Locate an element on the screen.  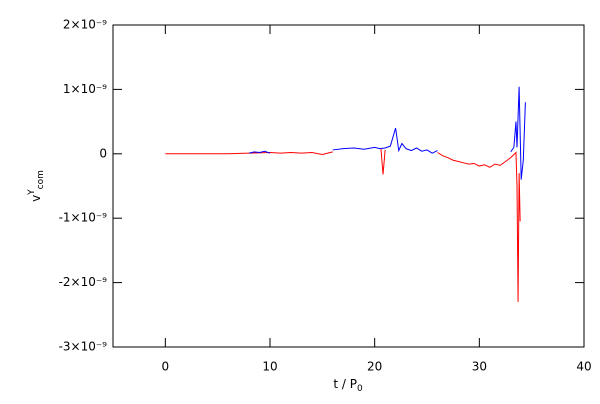
x-tick-label: 30 is located at coordinates (479, 367).